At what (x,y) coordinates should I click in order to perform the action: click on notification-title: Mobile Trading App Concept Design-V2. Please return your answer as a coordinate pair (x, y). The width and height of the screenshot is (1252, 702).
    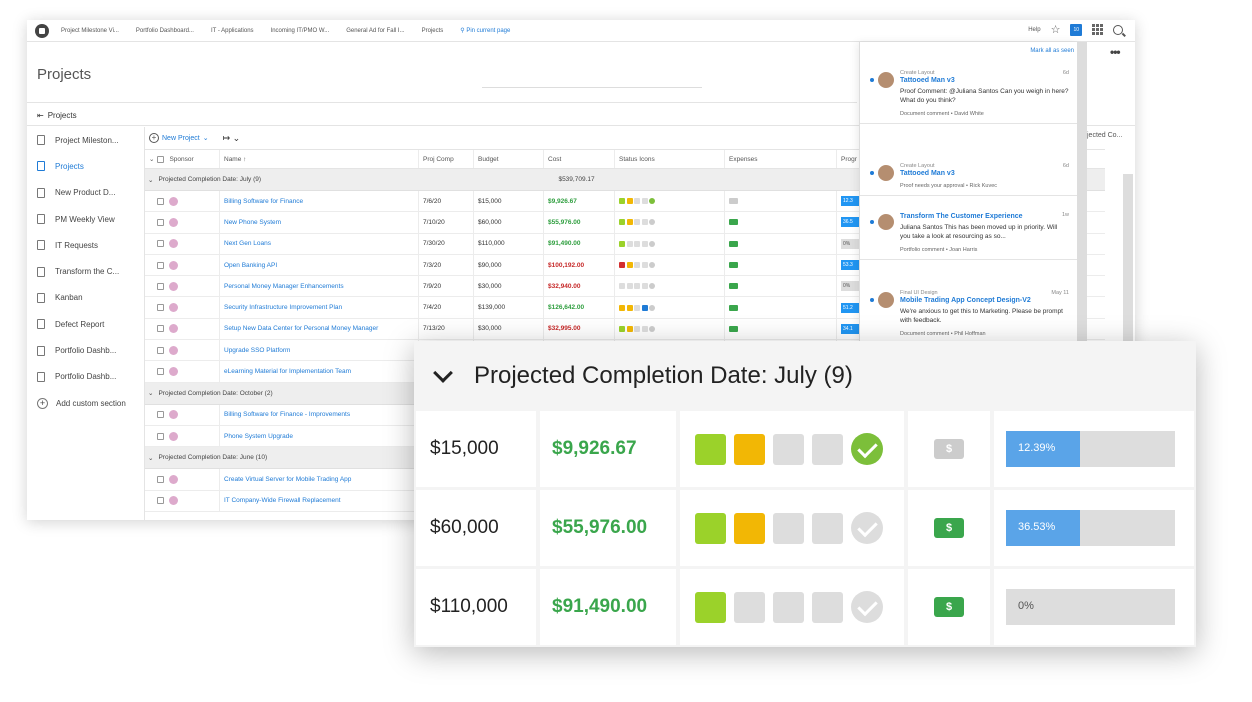
    Looking at the image, I should click on (965, 300).